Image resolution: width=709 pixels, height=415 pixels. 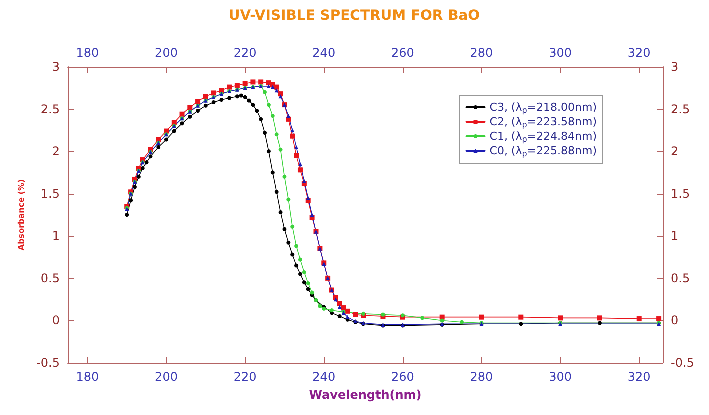 What do you see at coordinates (166, 377) in the screenshot?
I see `x-tick-label: 200` at bounding box center [166, 377].